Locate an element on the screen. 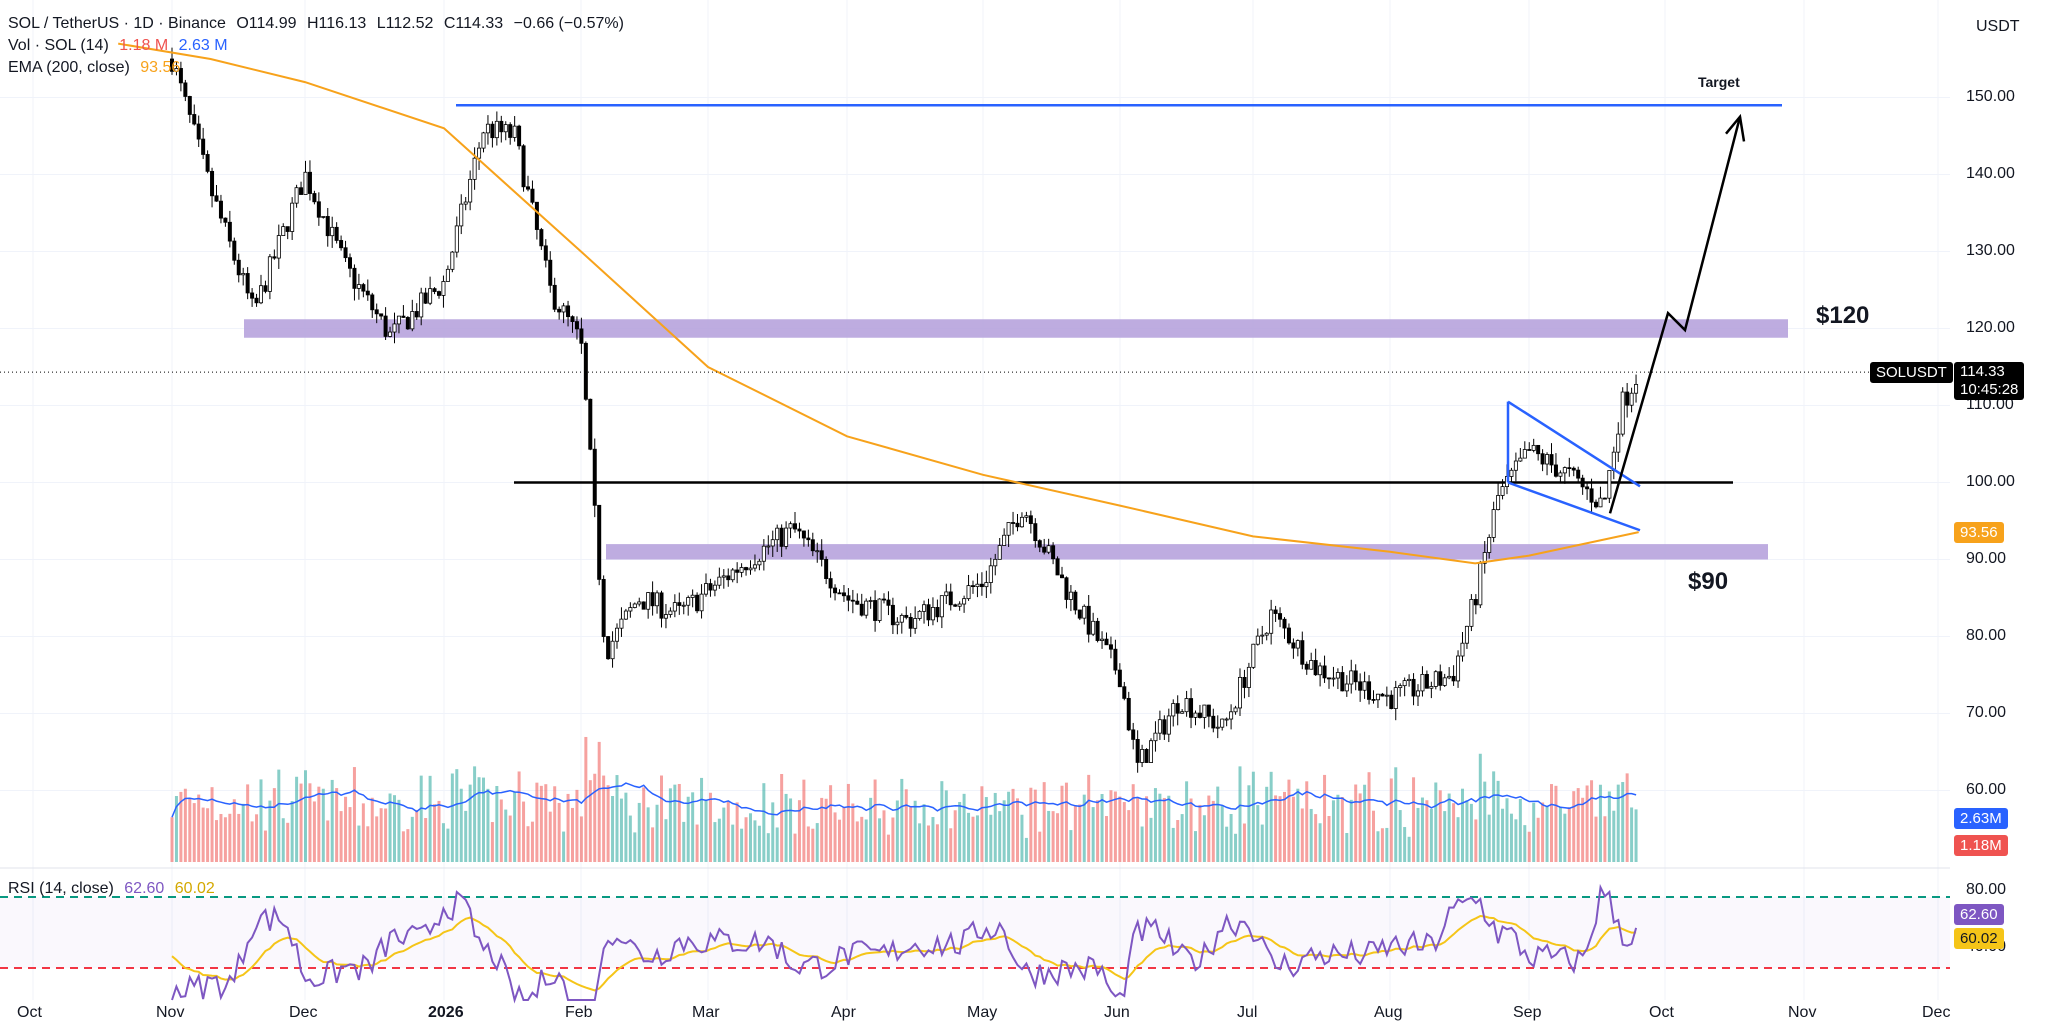 The width and height of the screenshot is (2048, 1030). projection-arrow is located at coordinates (1675, 315).